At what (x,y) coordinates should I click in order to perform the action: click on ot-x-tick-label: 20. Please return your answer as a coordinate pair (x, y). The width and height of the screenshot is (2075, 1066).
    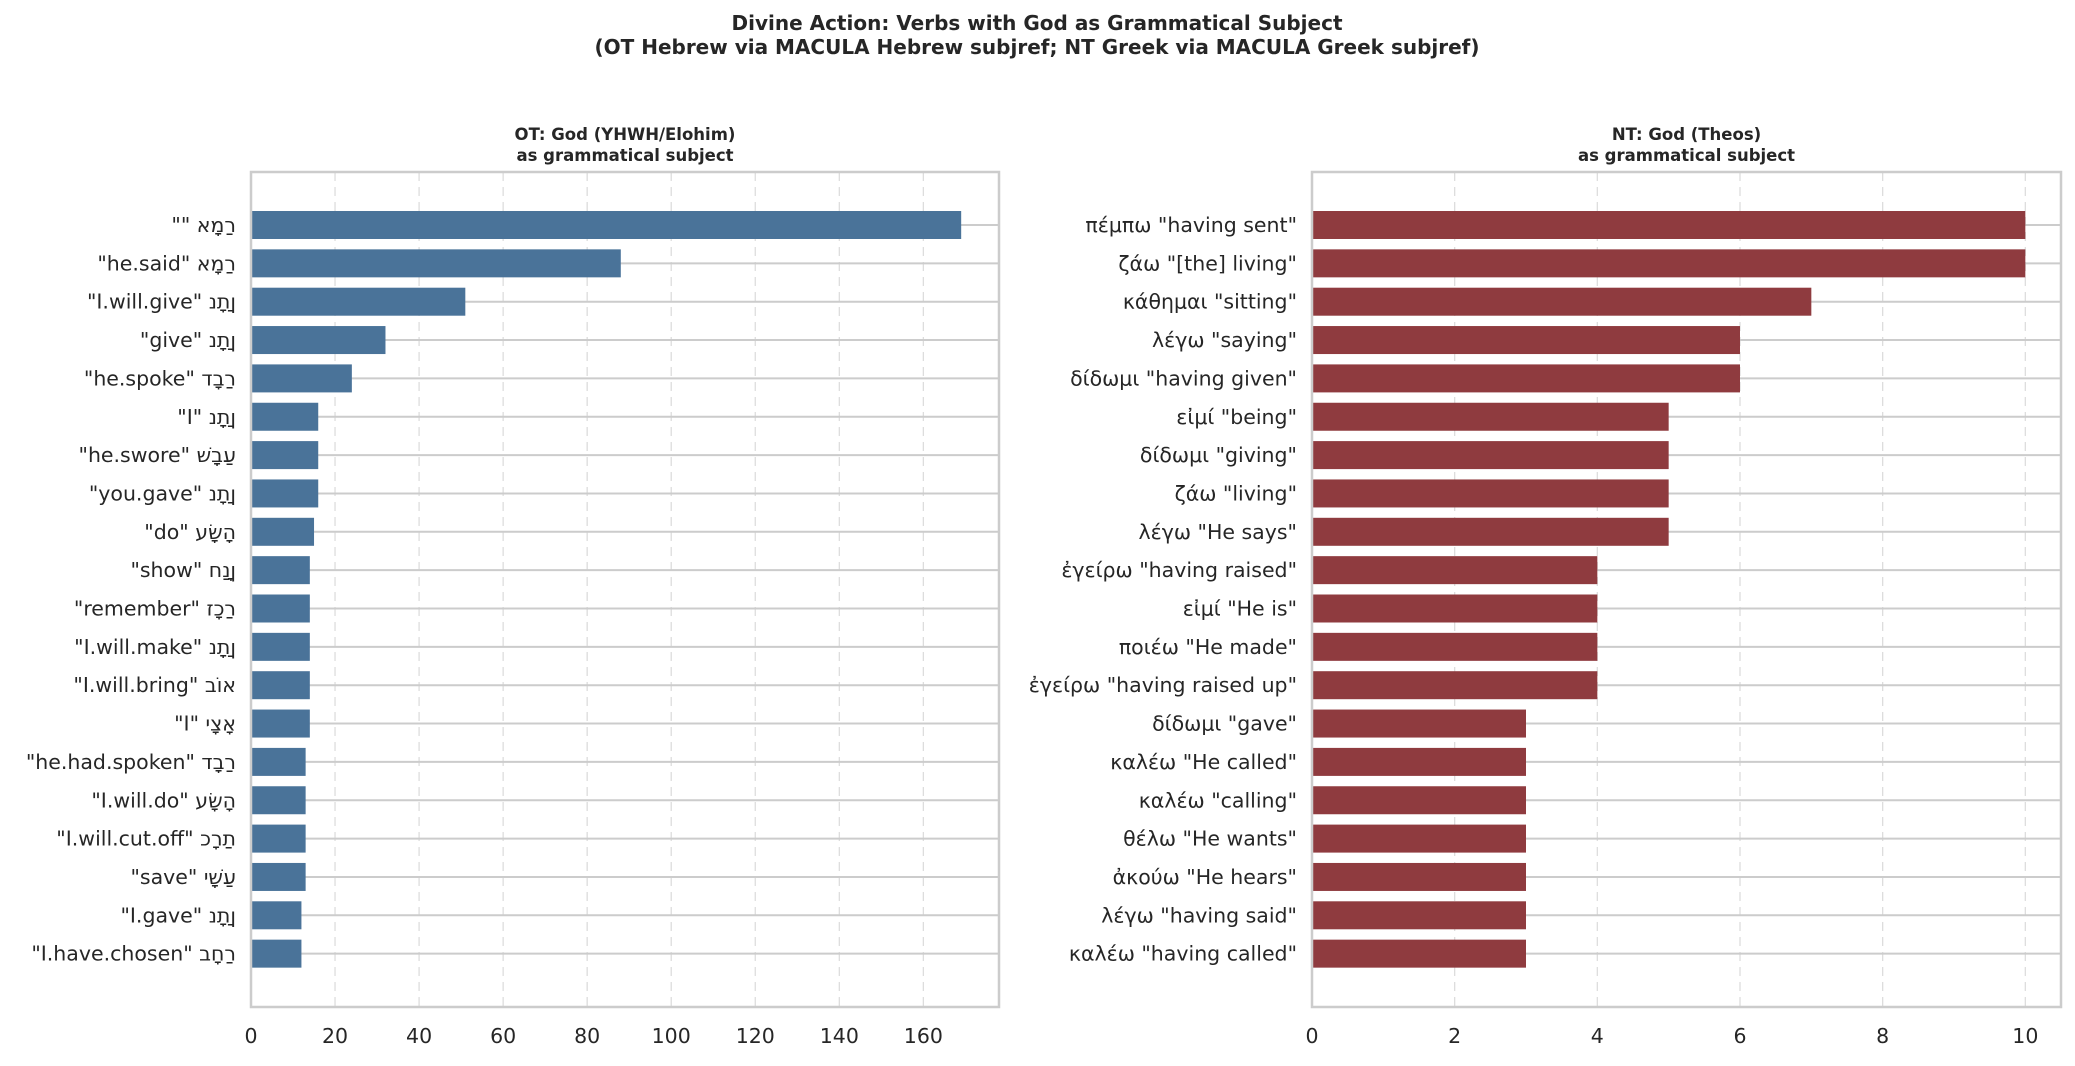
    Looking at the image, I should click on (335, 1036).